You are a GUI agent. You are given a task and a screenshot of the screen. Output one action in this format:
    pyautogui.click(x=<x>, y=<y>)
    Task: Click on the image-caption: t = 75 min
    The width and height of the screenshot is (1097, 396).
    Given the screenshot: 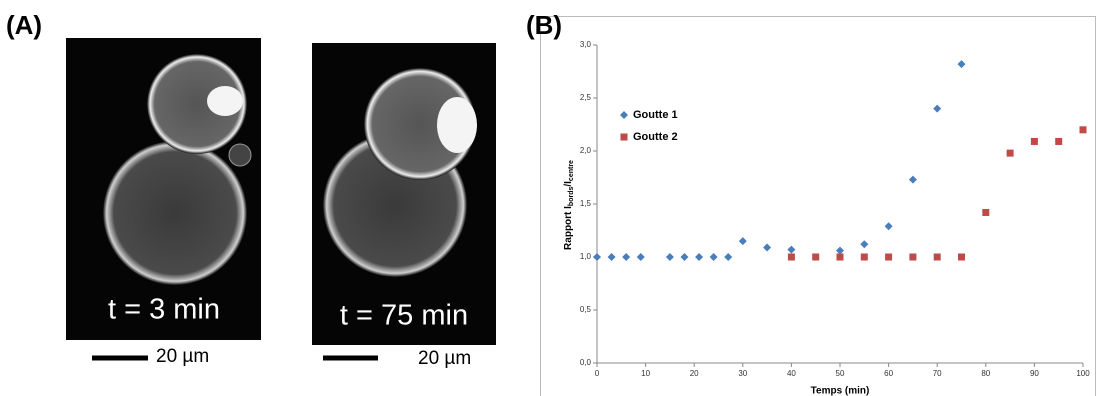 What is the action you would take?
    pyautogui.click(x=404, y=316)
    